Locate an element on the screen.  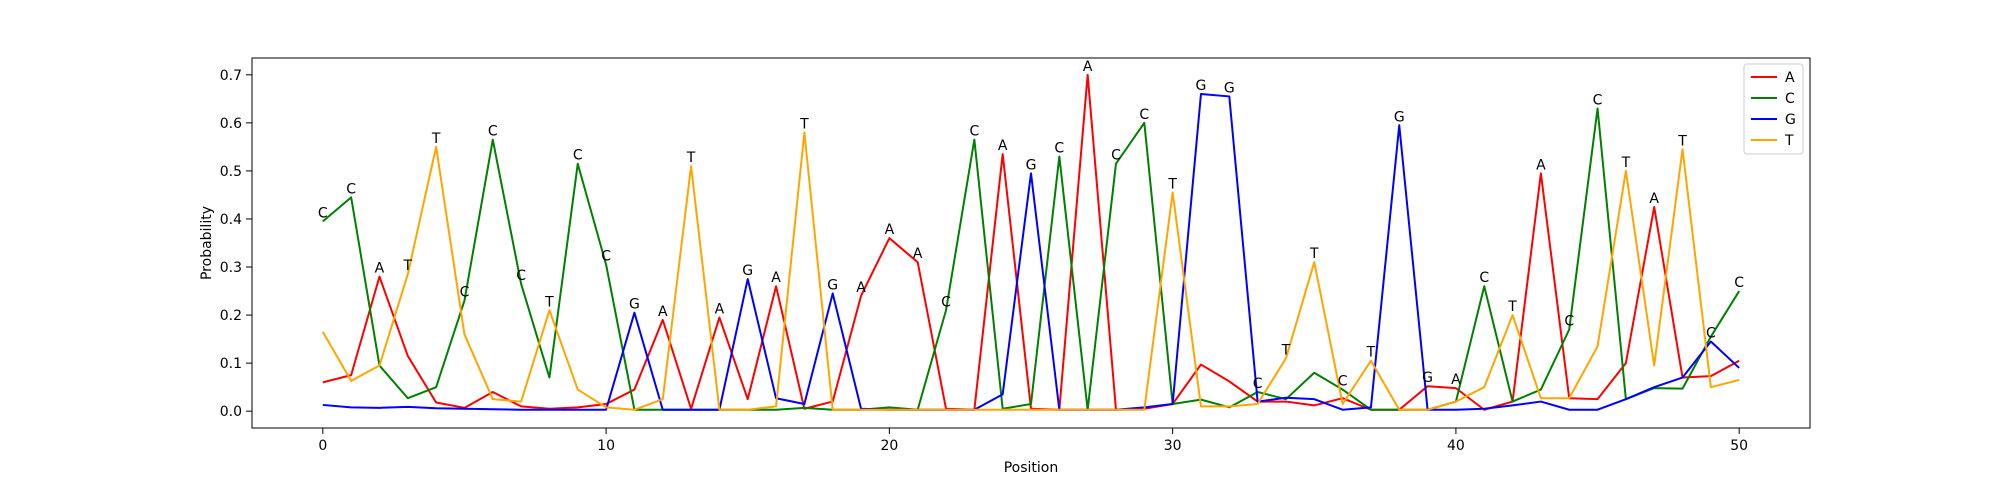
legend-label-T: T is located at coordinates (1789, 141).